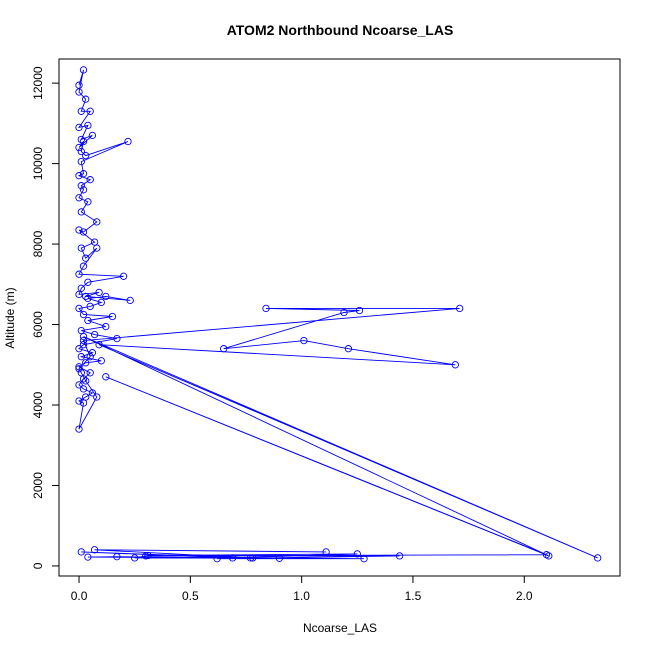 This screenshot has width=650, height=650. I want to click on y-axis: 0 2000 4000 6000 8000 10000 12000, so click(45, 317).